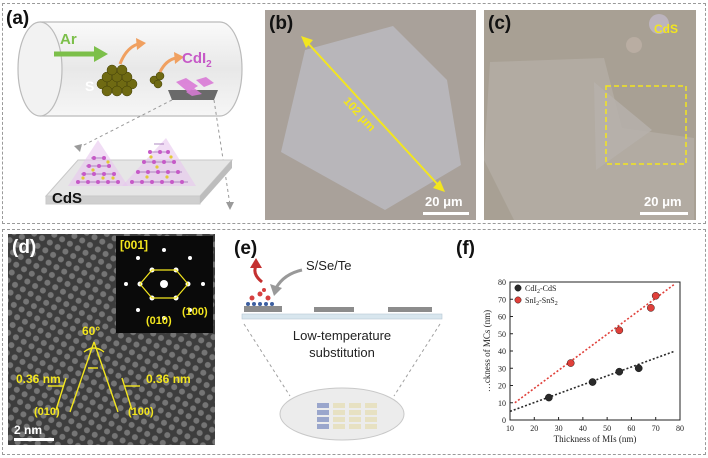  Describe the element at coordinates (487, 351) in the screenshot. I see `y-axis-label: …ckness of MCs (nm)` at that location.